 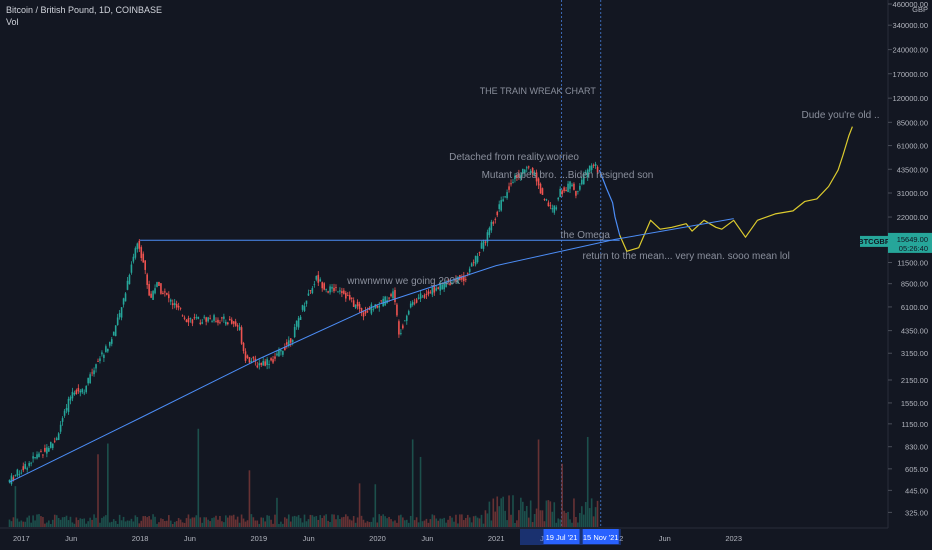 I want to click on annotation-text: the Omega, so click(x=586, y=235).